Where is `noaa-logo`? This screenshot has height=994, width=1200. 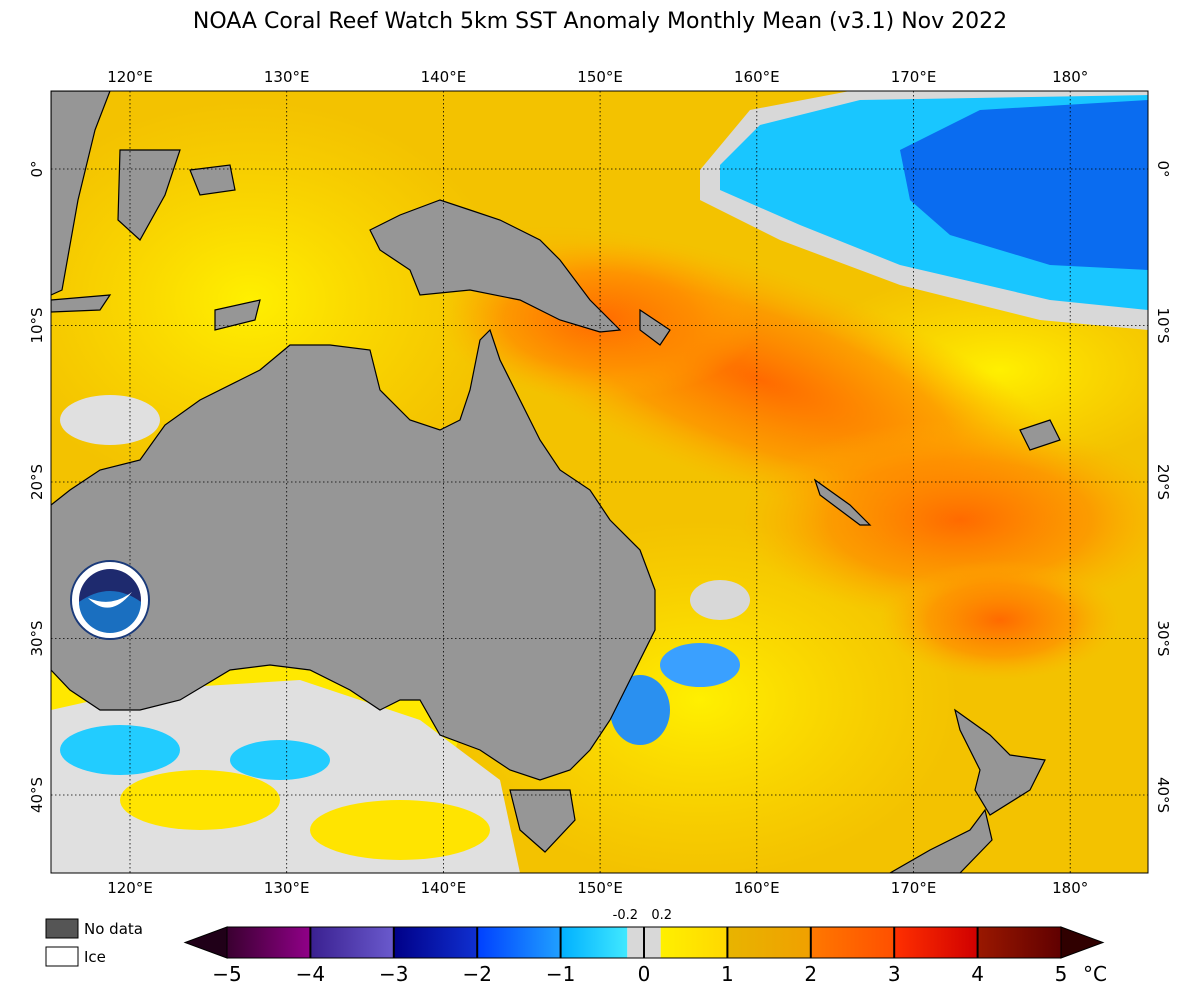
noaa-logo is located at coordinates (110, 600).